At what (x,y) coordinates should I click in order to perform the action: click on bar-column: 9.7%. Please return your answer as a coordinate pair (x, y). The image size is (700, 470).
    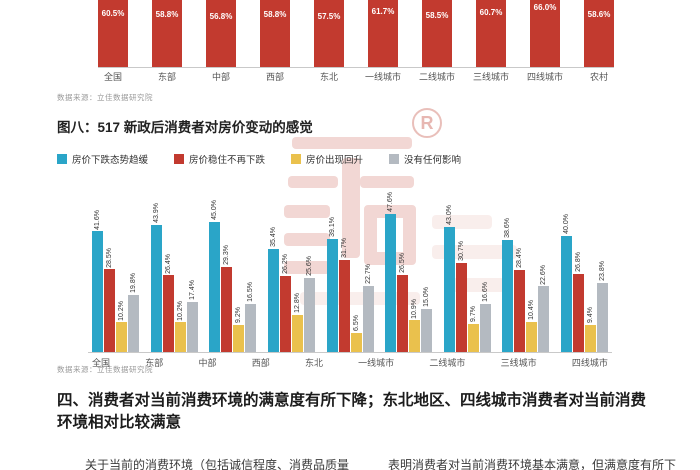
    Looking at the image, I should click on (473, 329).